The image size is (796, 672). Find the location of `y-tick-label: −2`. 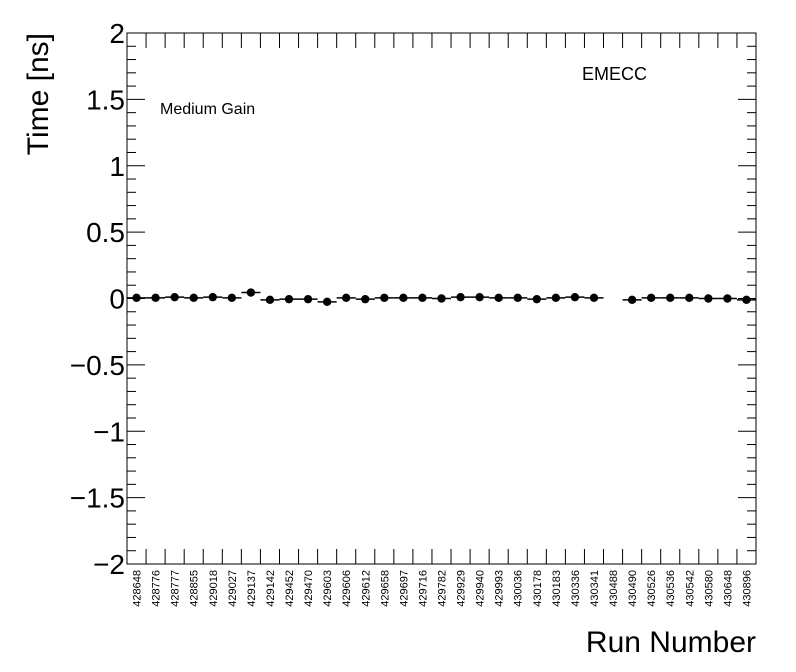

y-tick-label: −2 is located at coordinates (109, 564).